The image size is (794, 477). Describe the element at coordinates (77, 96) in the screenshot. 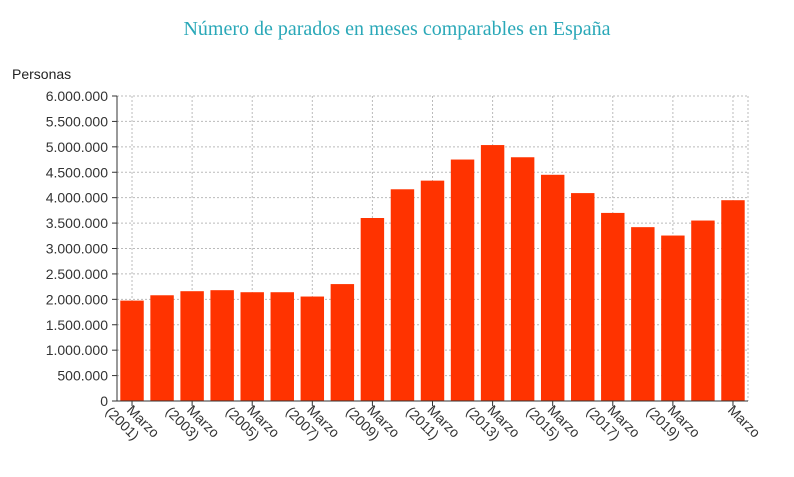

I see `y-tick-label: 6.000.000` at that location.